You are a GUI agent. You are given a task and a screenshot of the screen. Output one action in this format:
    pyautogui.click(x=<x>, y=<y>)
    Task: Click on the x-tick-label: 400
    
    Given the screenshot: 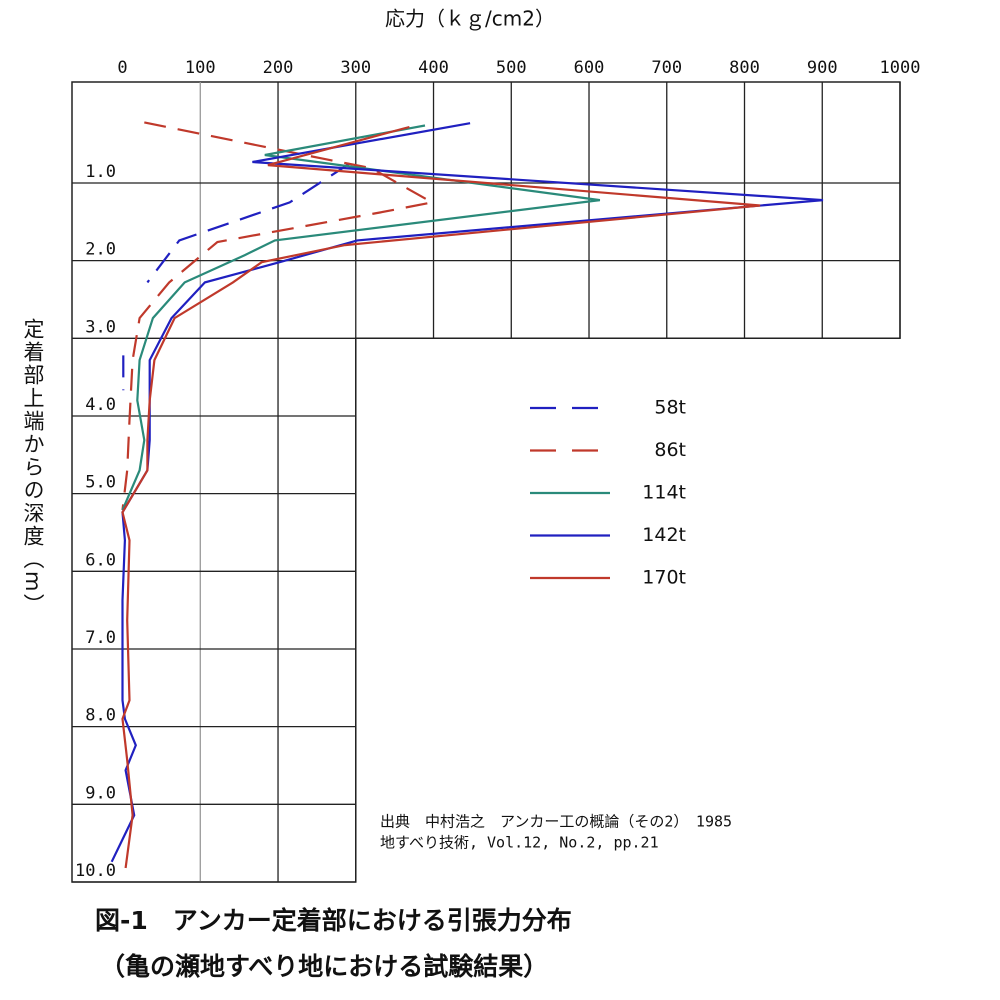 What is the action you would take?
    pyautogui.click(x=433, y=68)
    